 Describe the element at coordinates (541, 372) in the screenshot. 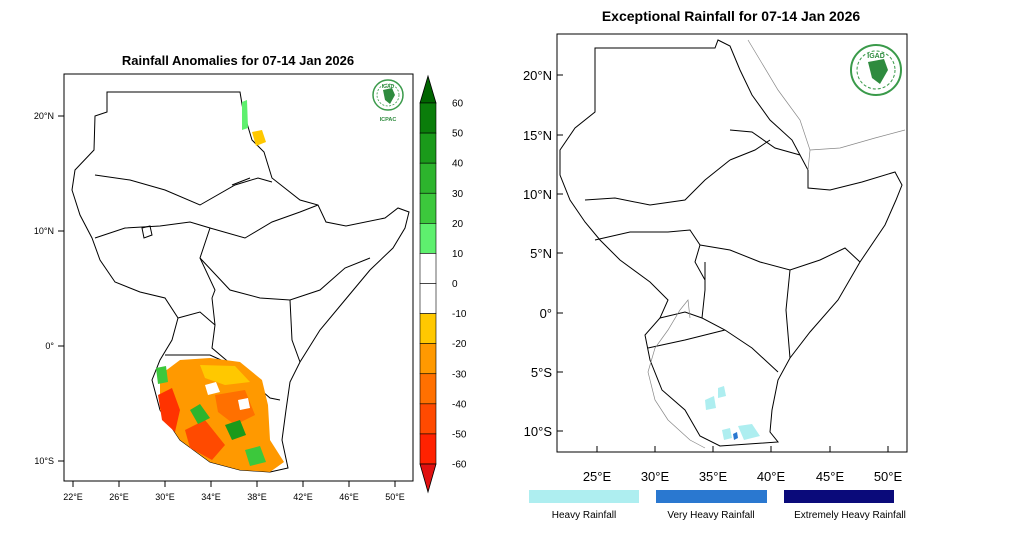

I see `right-lat-label: 5°S` at that location.